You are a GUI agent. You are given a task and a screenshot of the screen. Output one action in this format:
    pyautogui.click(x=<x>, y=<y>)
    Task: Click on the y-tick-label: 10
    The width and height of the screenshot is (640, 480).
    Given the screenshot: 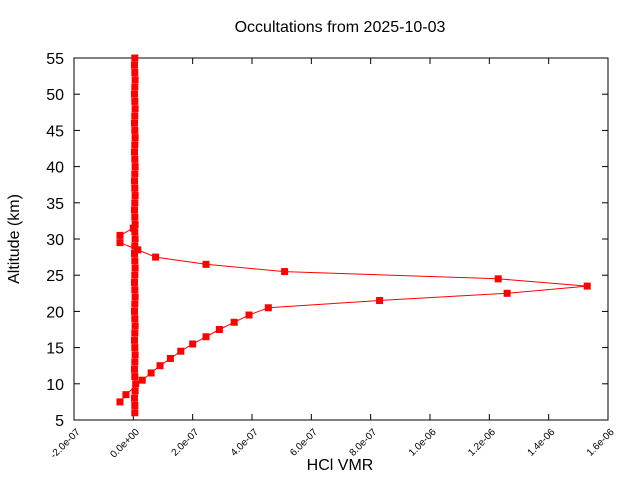 What is the action you would take?
    pyautogui.click(x=55, y=385)
    